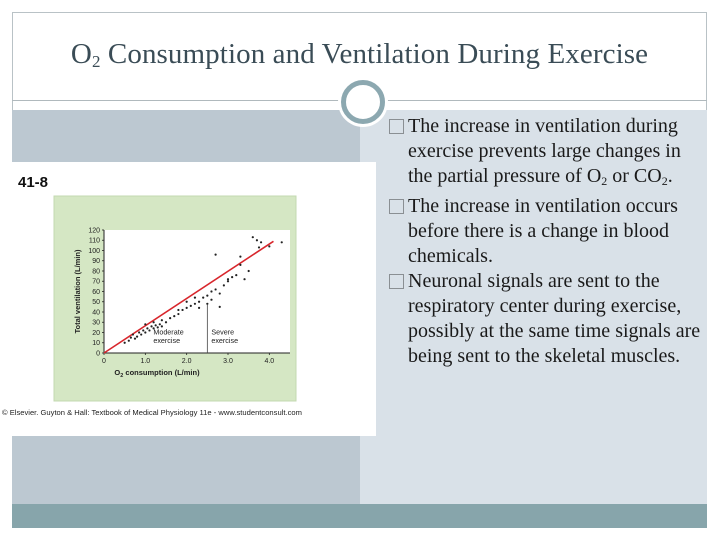  What do you see at coordinates (96, 292) in the screenshot?
I see `y-tick-label: 60` at bounding box center [96, 292].